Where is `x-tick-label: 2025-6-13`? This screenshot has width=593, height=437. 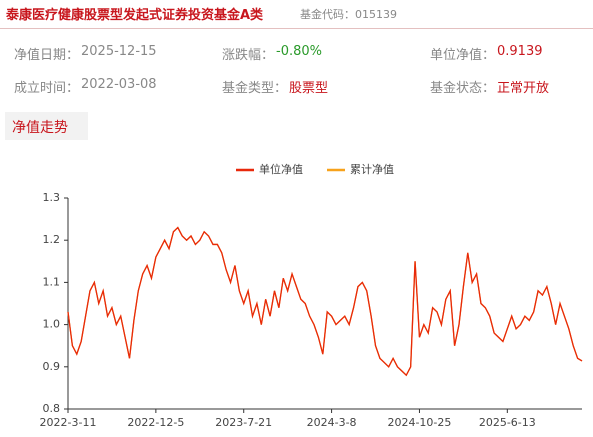
x-tick-label: 2025-6-13 is located at coordinates (507, 422).